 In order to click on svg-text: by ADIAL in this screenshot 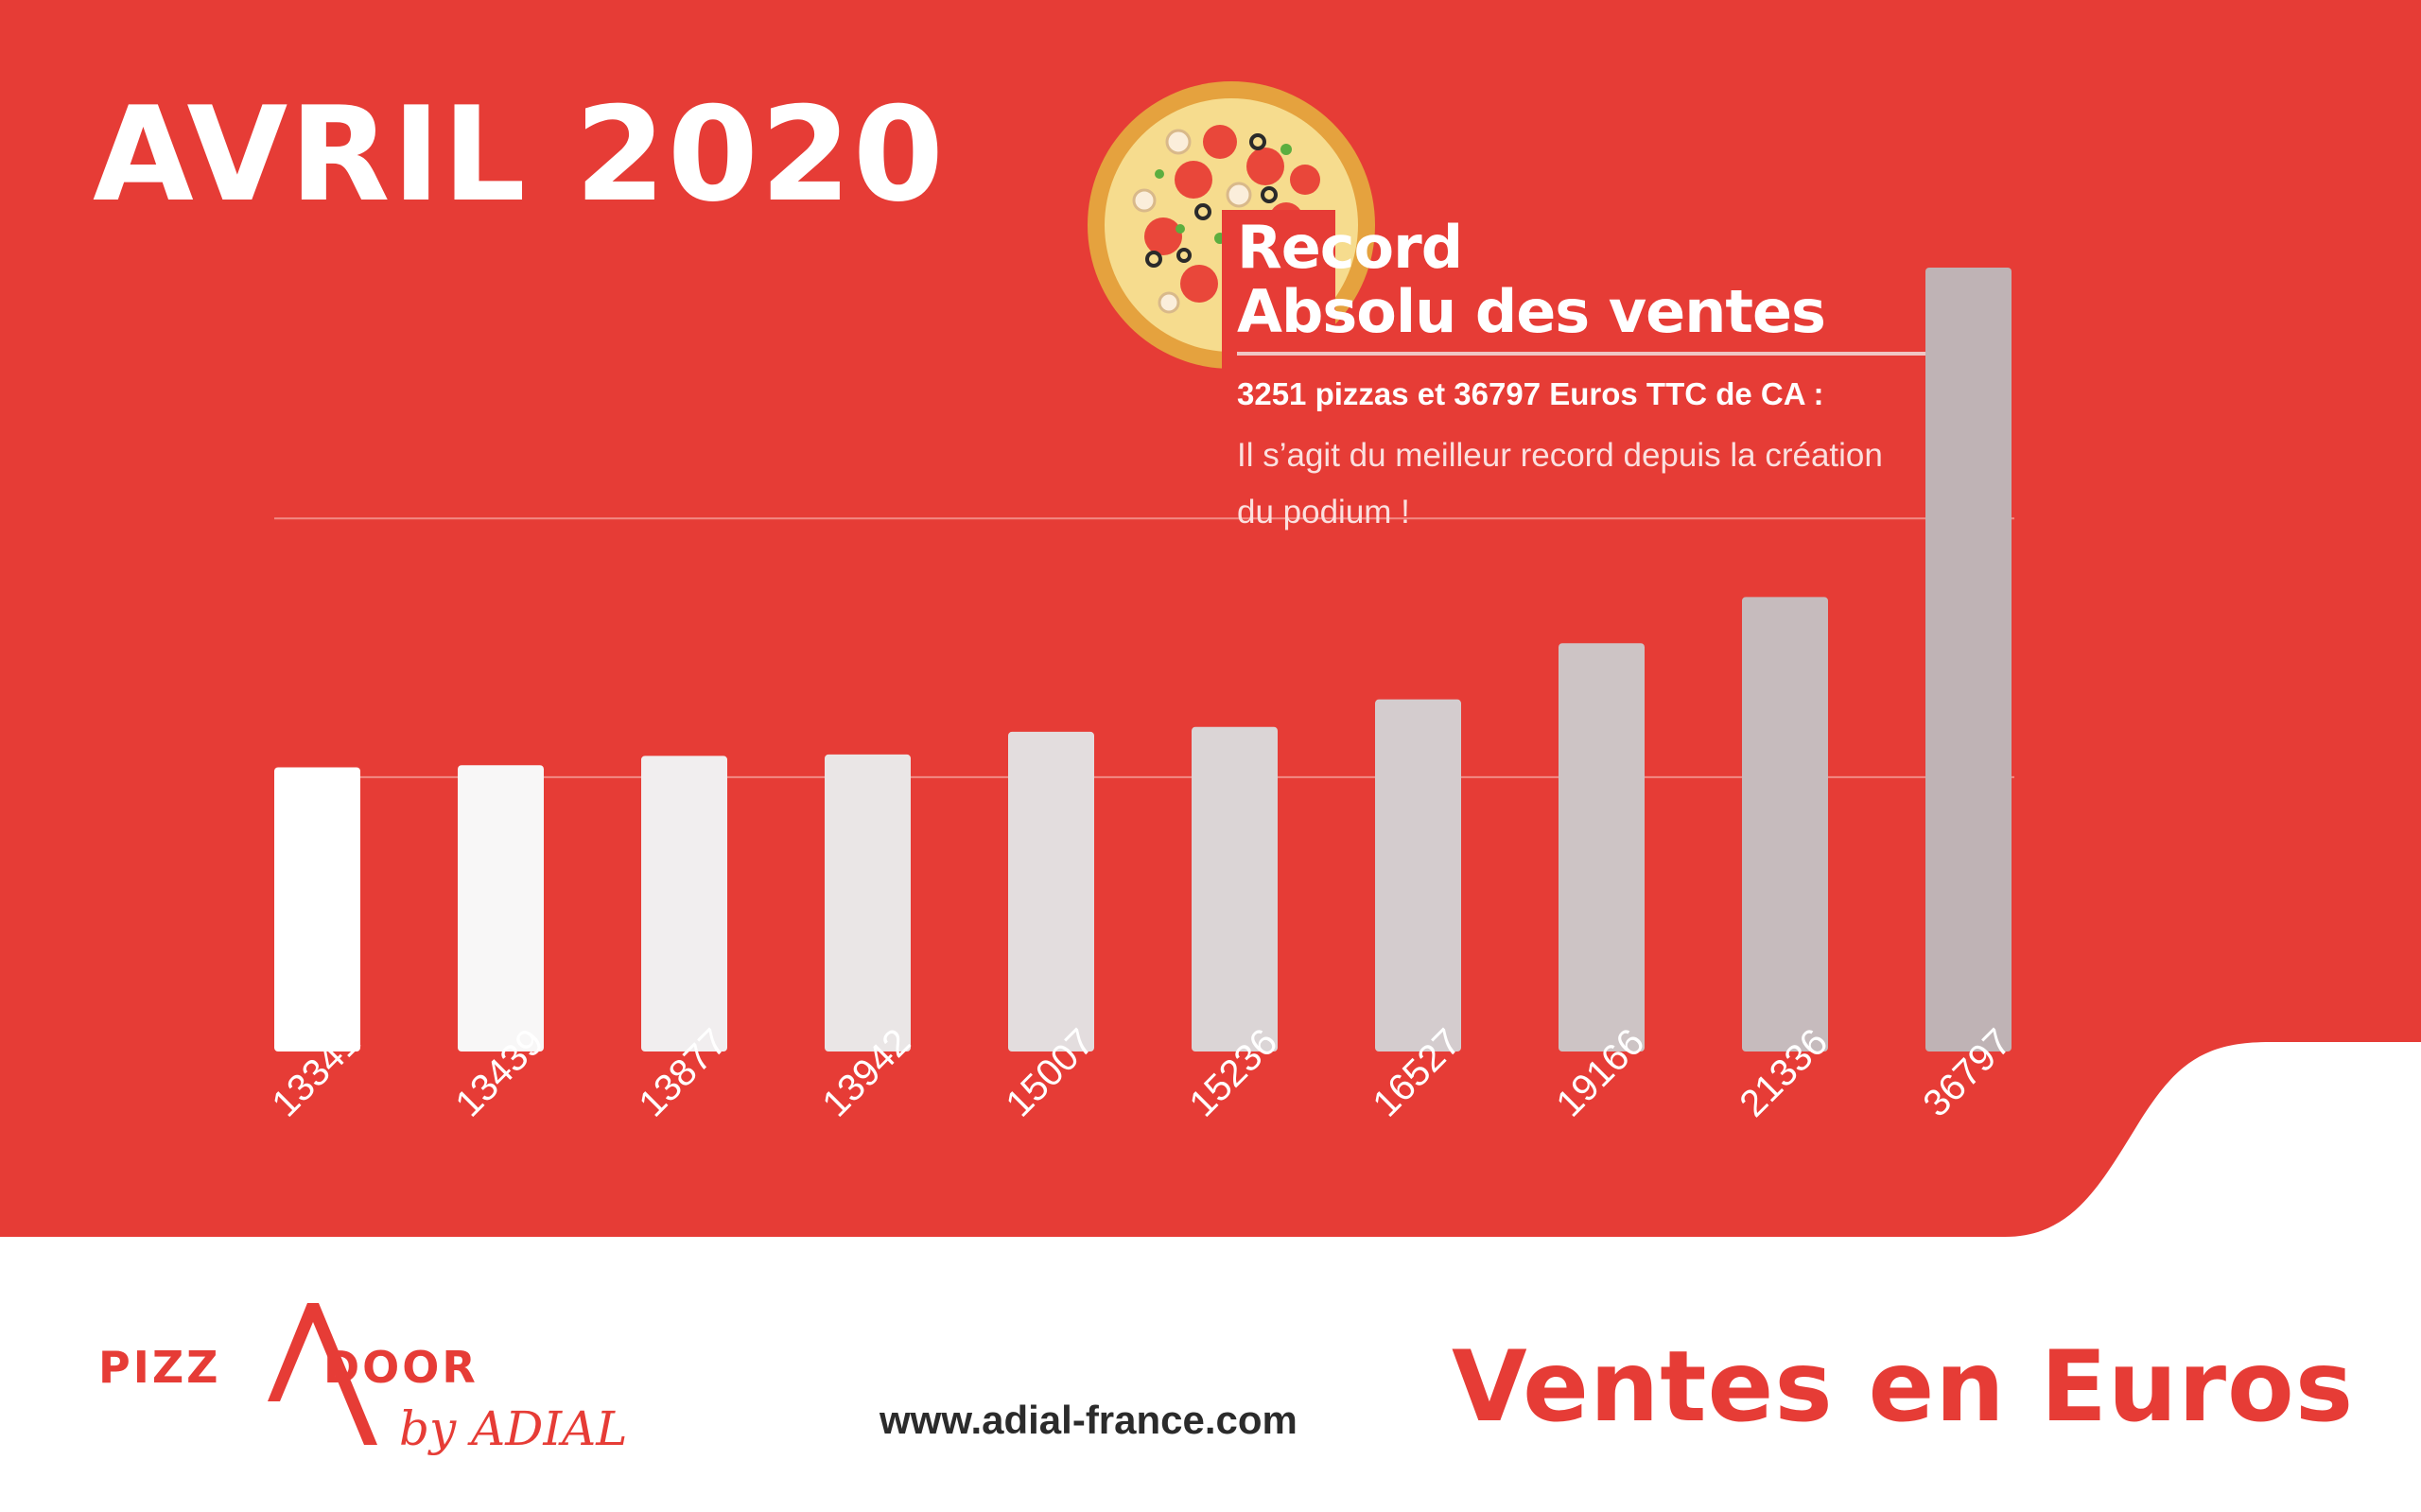, I will do `click(513, 1429)`.